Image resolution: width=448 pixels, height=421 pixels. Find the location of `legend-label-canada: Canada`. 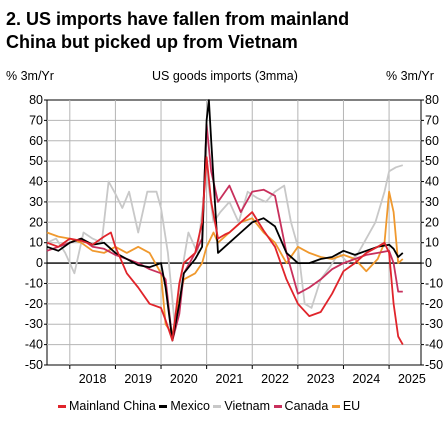

legend-label-canada: Canada is located at coordinates (306, 406).